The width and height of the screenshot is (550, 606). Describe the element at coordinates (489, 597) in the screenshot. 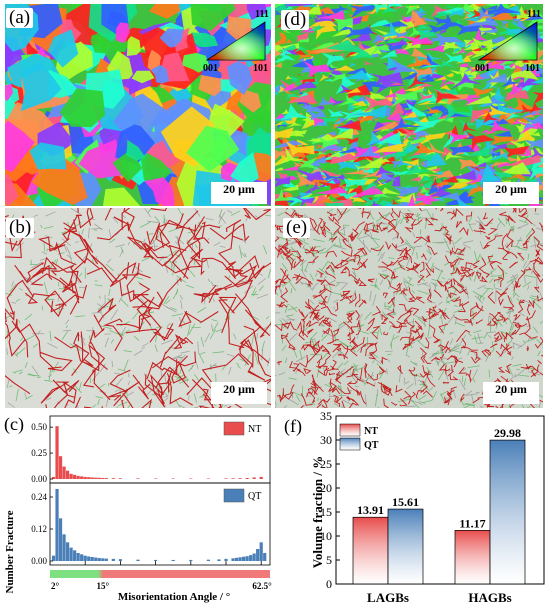

I see `x-category-label: HAGBs` at that location.